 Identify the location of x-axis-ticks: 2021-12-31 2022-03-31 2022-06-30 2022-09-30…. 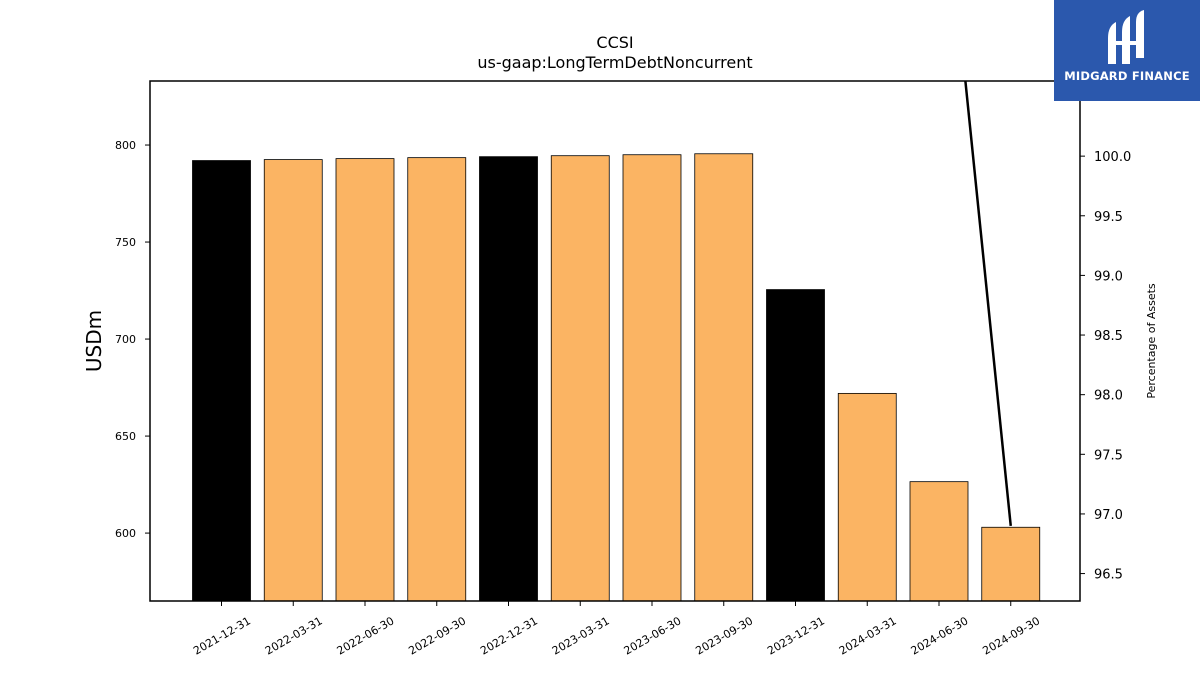
(616, 629).